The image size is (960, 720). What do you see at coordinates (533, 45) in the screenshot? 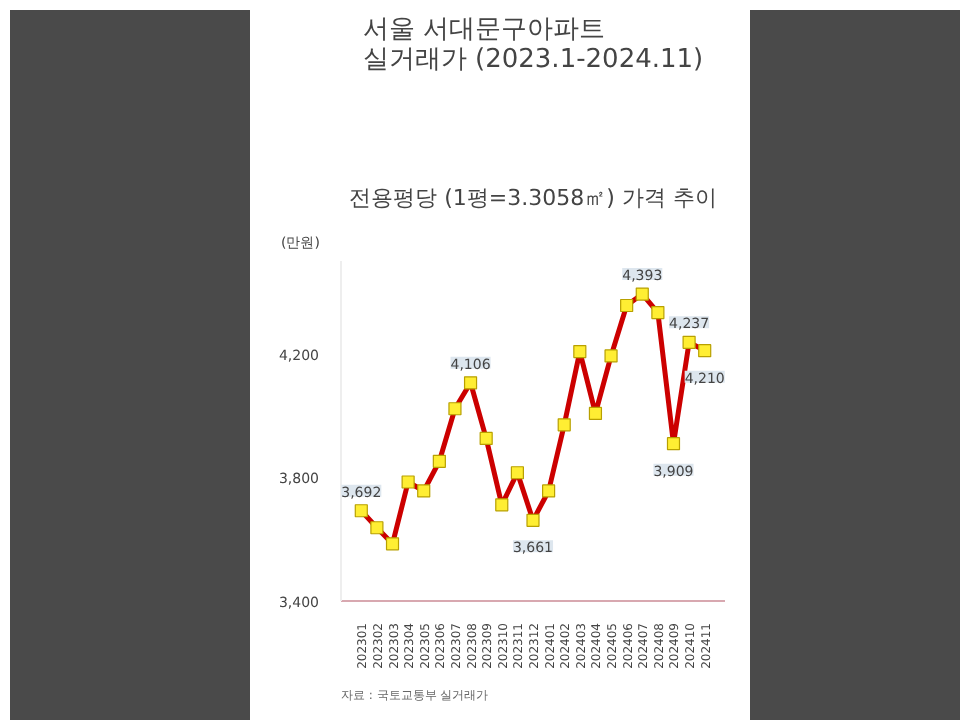
I see `chart-title: 서울 서대문구아파트 실거래가 (2023.1-2024.11)` at bounding box center [533, 45].